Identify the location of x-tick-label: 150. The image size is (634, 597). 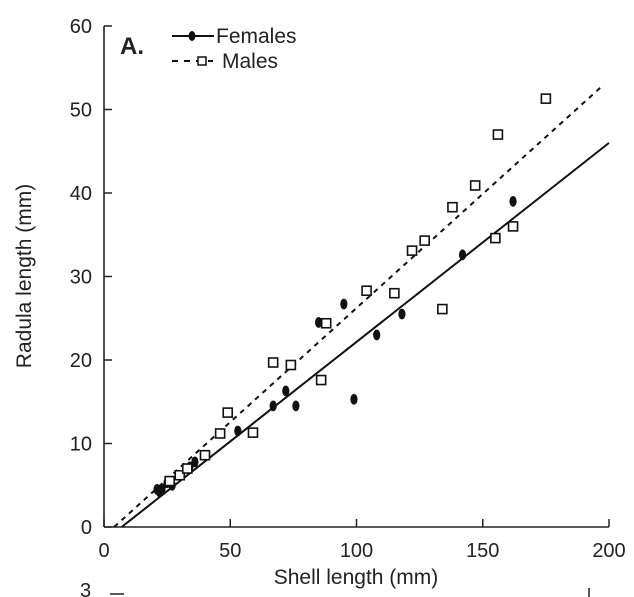
(482, 551).